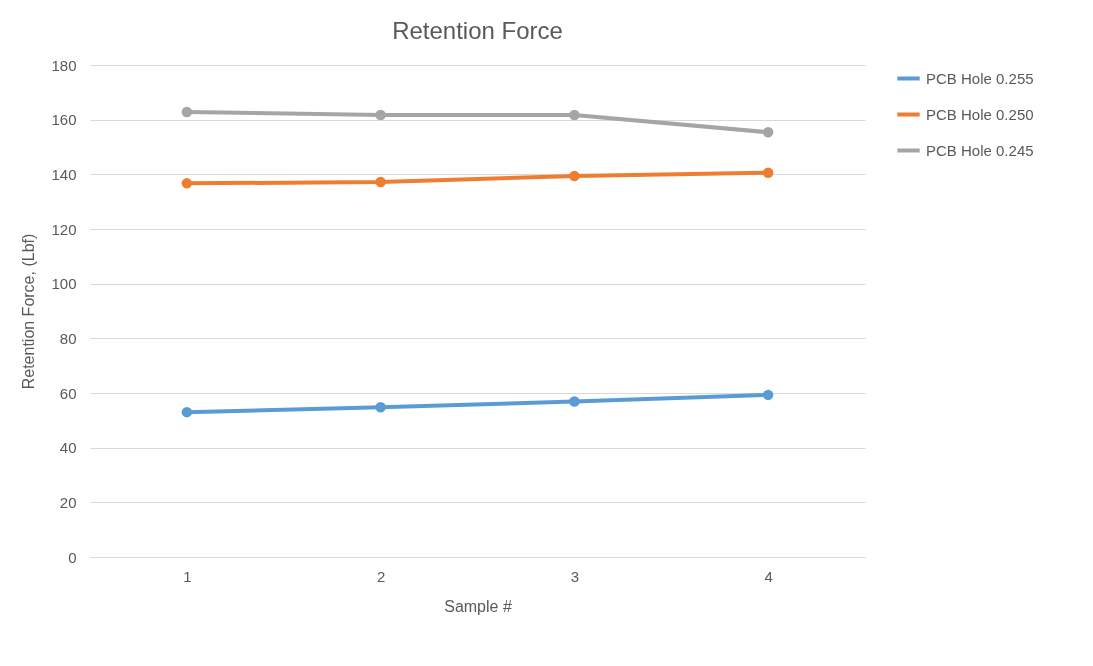 The image size is (1093, 666). I want to click on y-tick-label: 40, so click(68, 448).